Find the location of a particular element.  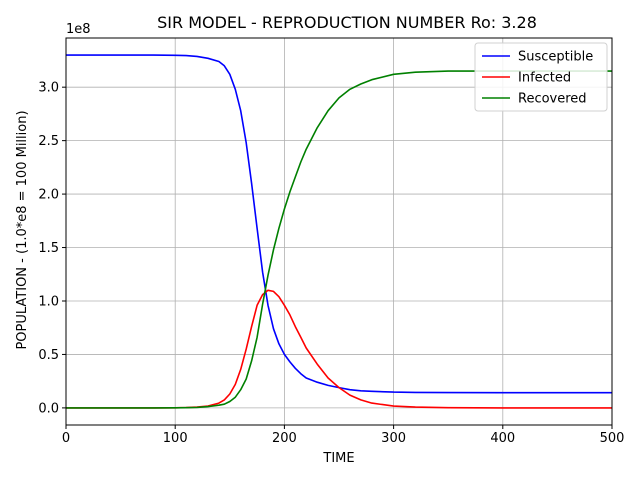

y-tick-label: 0.5 is located at coordinates (48, 355).